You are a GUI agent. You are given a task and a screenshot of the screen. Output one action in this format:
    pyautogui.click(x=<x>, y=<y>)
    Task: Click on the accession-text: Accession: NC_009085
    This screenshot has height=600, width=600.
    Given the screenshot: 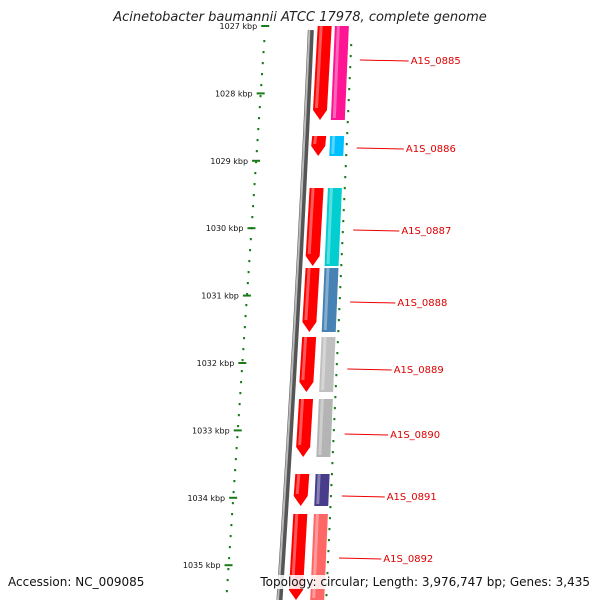 What is the action you would take?
    pyautogui.click(x=76, y=582)
    